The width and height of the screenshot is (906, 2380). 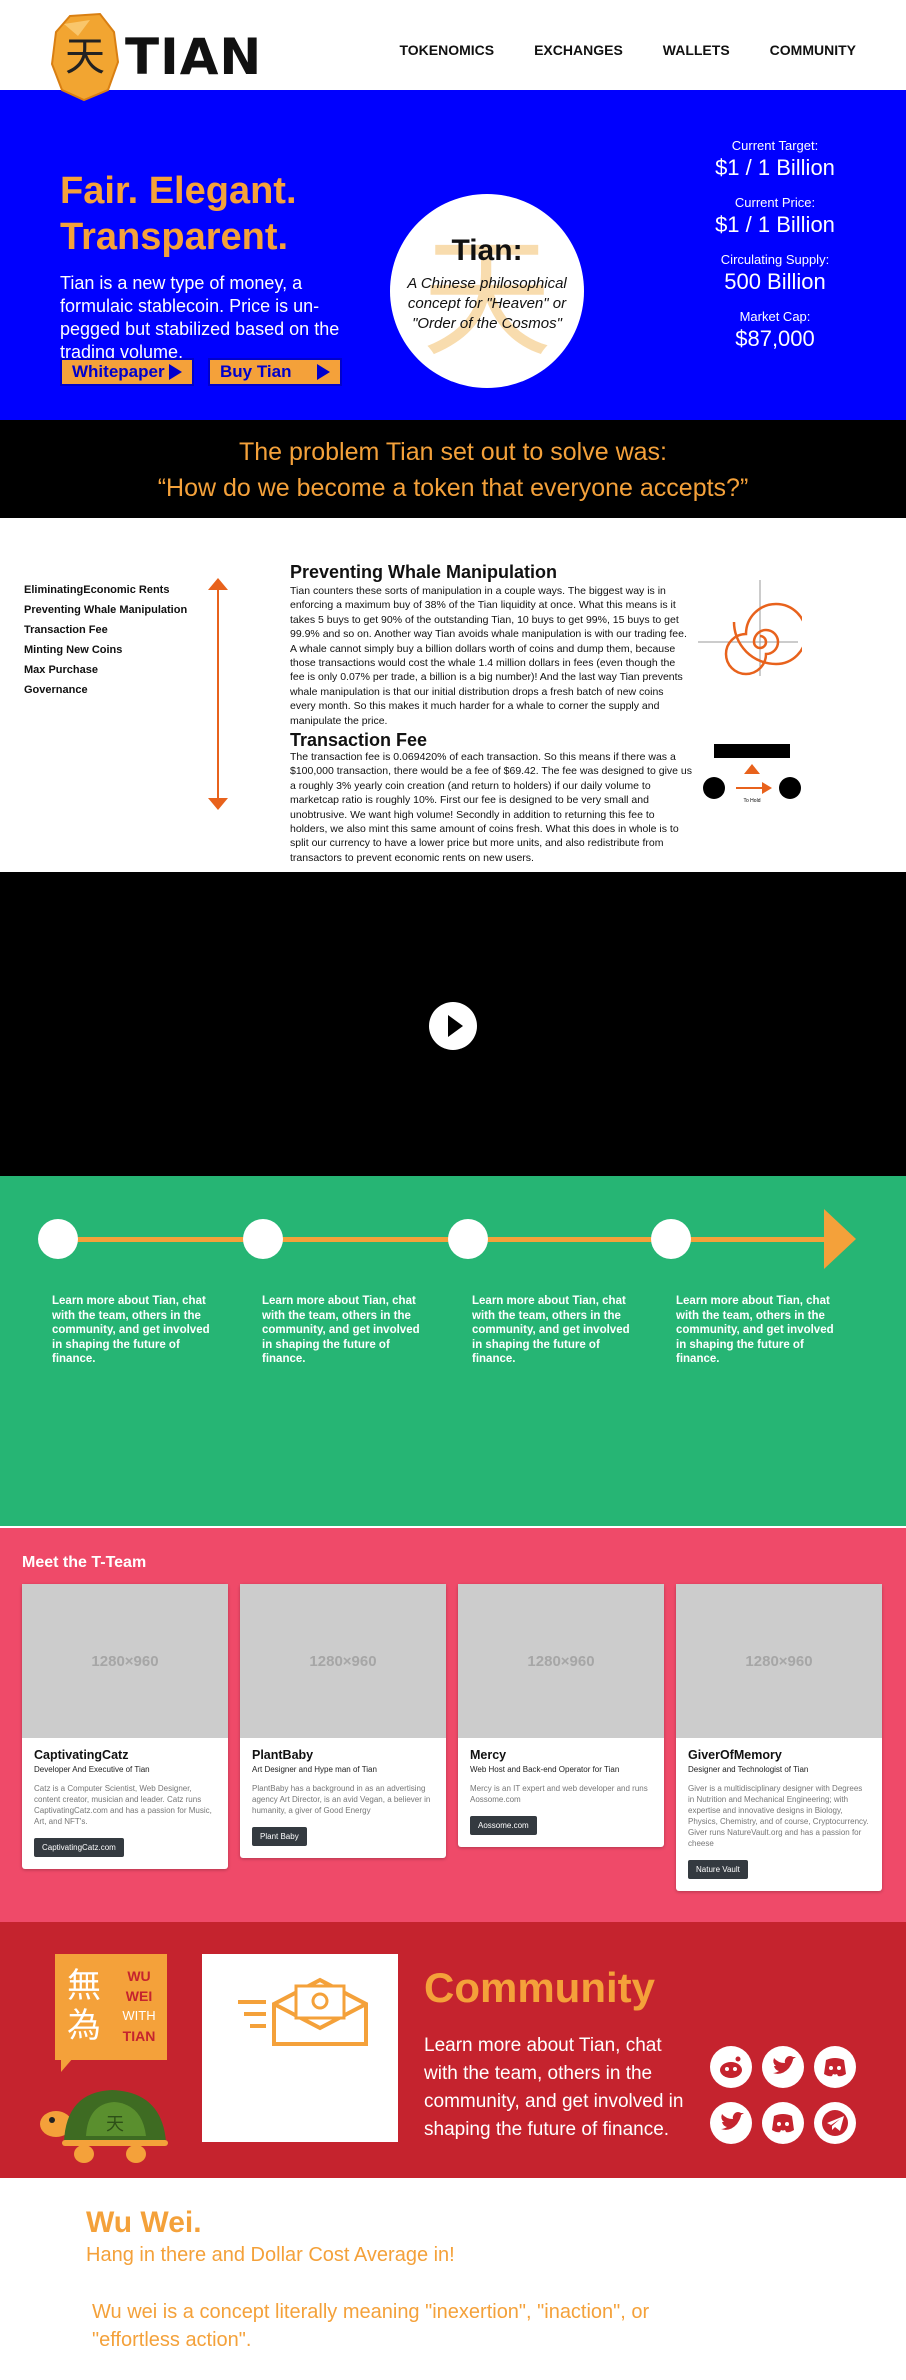 What do you see at coordinates (139, 2036) in the screenshot?
I see `word-tian: TIAN` at bounding box center [139, 2036].